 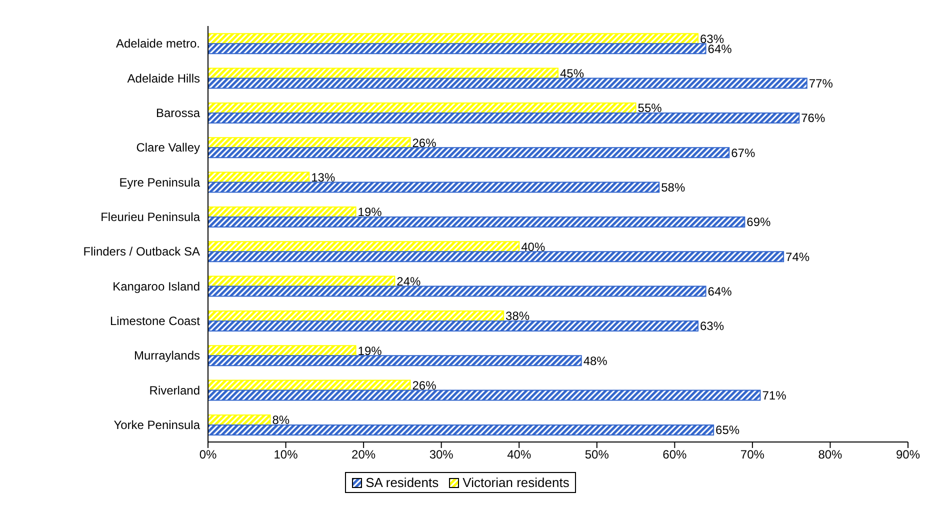 I want to click on x-tick-label: 60%, so click(x=674, y=455).